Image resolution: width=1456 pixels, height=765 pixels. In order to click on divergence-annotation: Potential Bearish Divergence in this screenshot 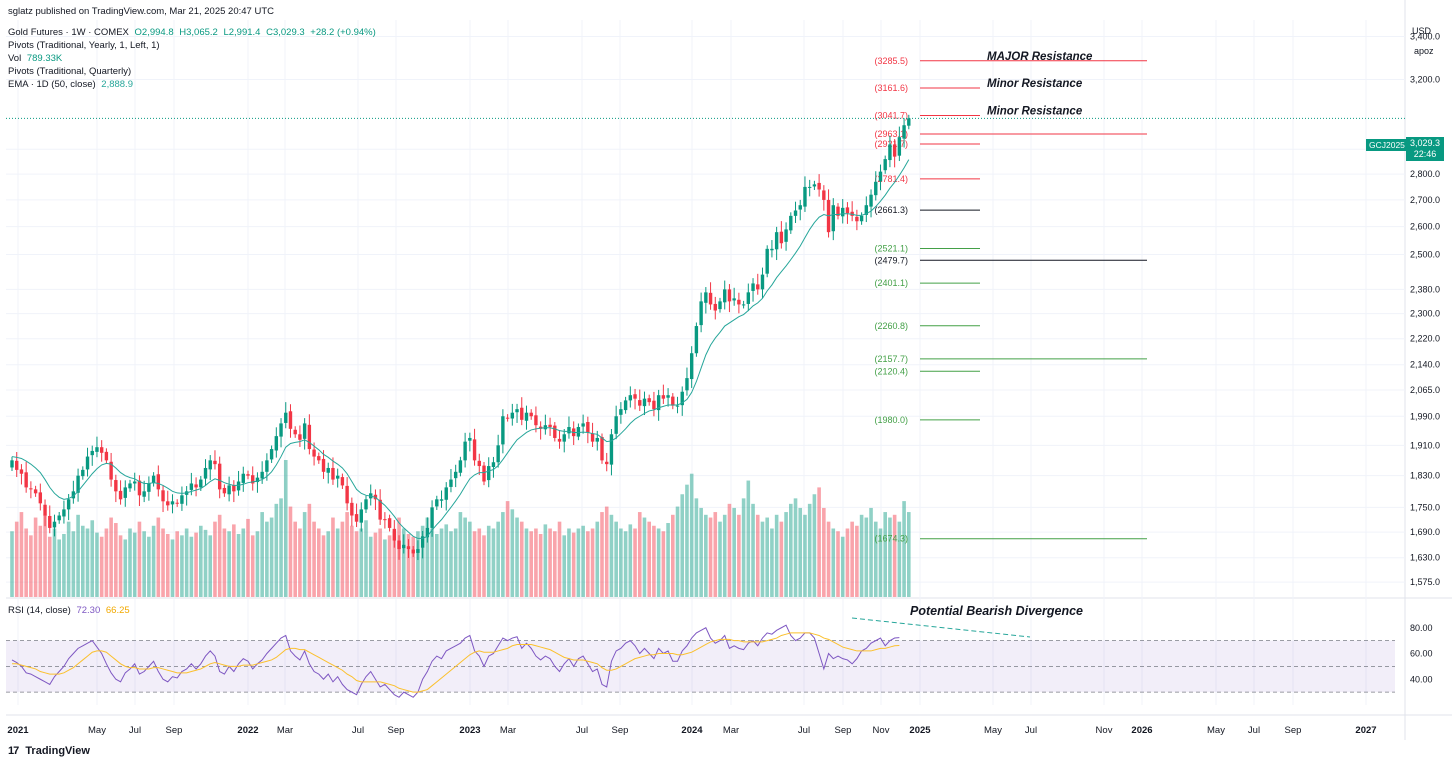, I will do `click(996, 611)`.